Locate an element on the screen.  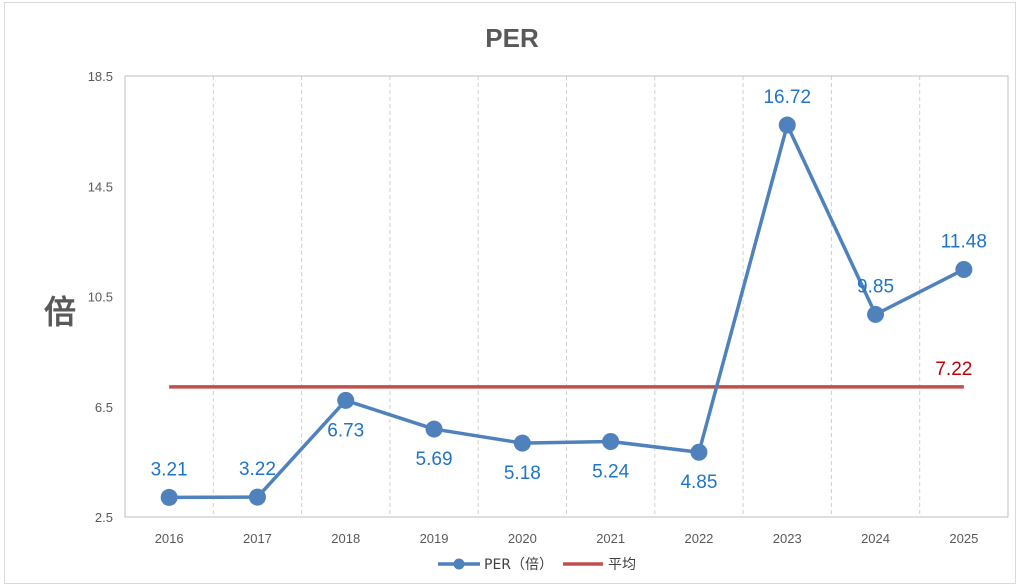
x-tick-label: 2020 is located at coordinates (522, 538).